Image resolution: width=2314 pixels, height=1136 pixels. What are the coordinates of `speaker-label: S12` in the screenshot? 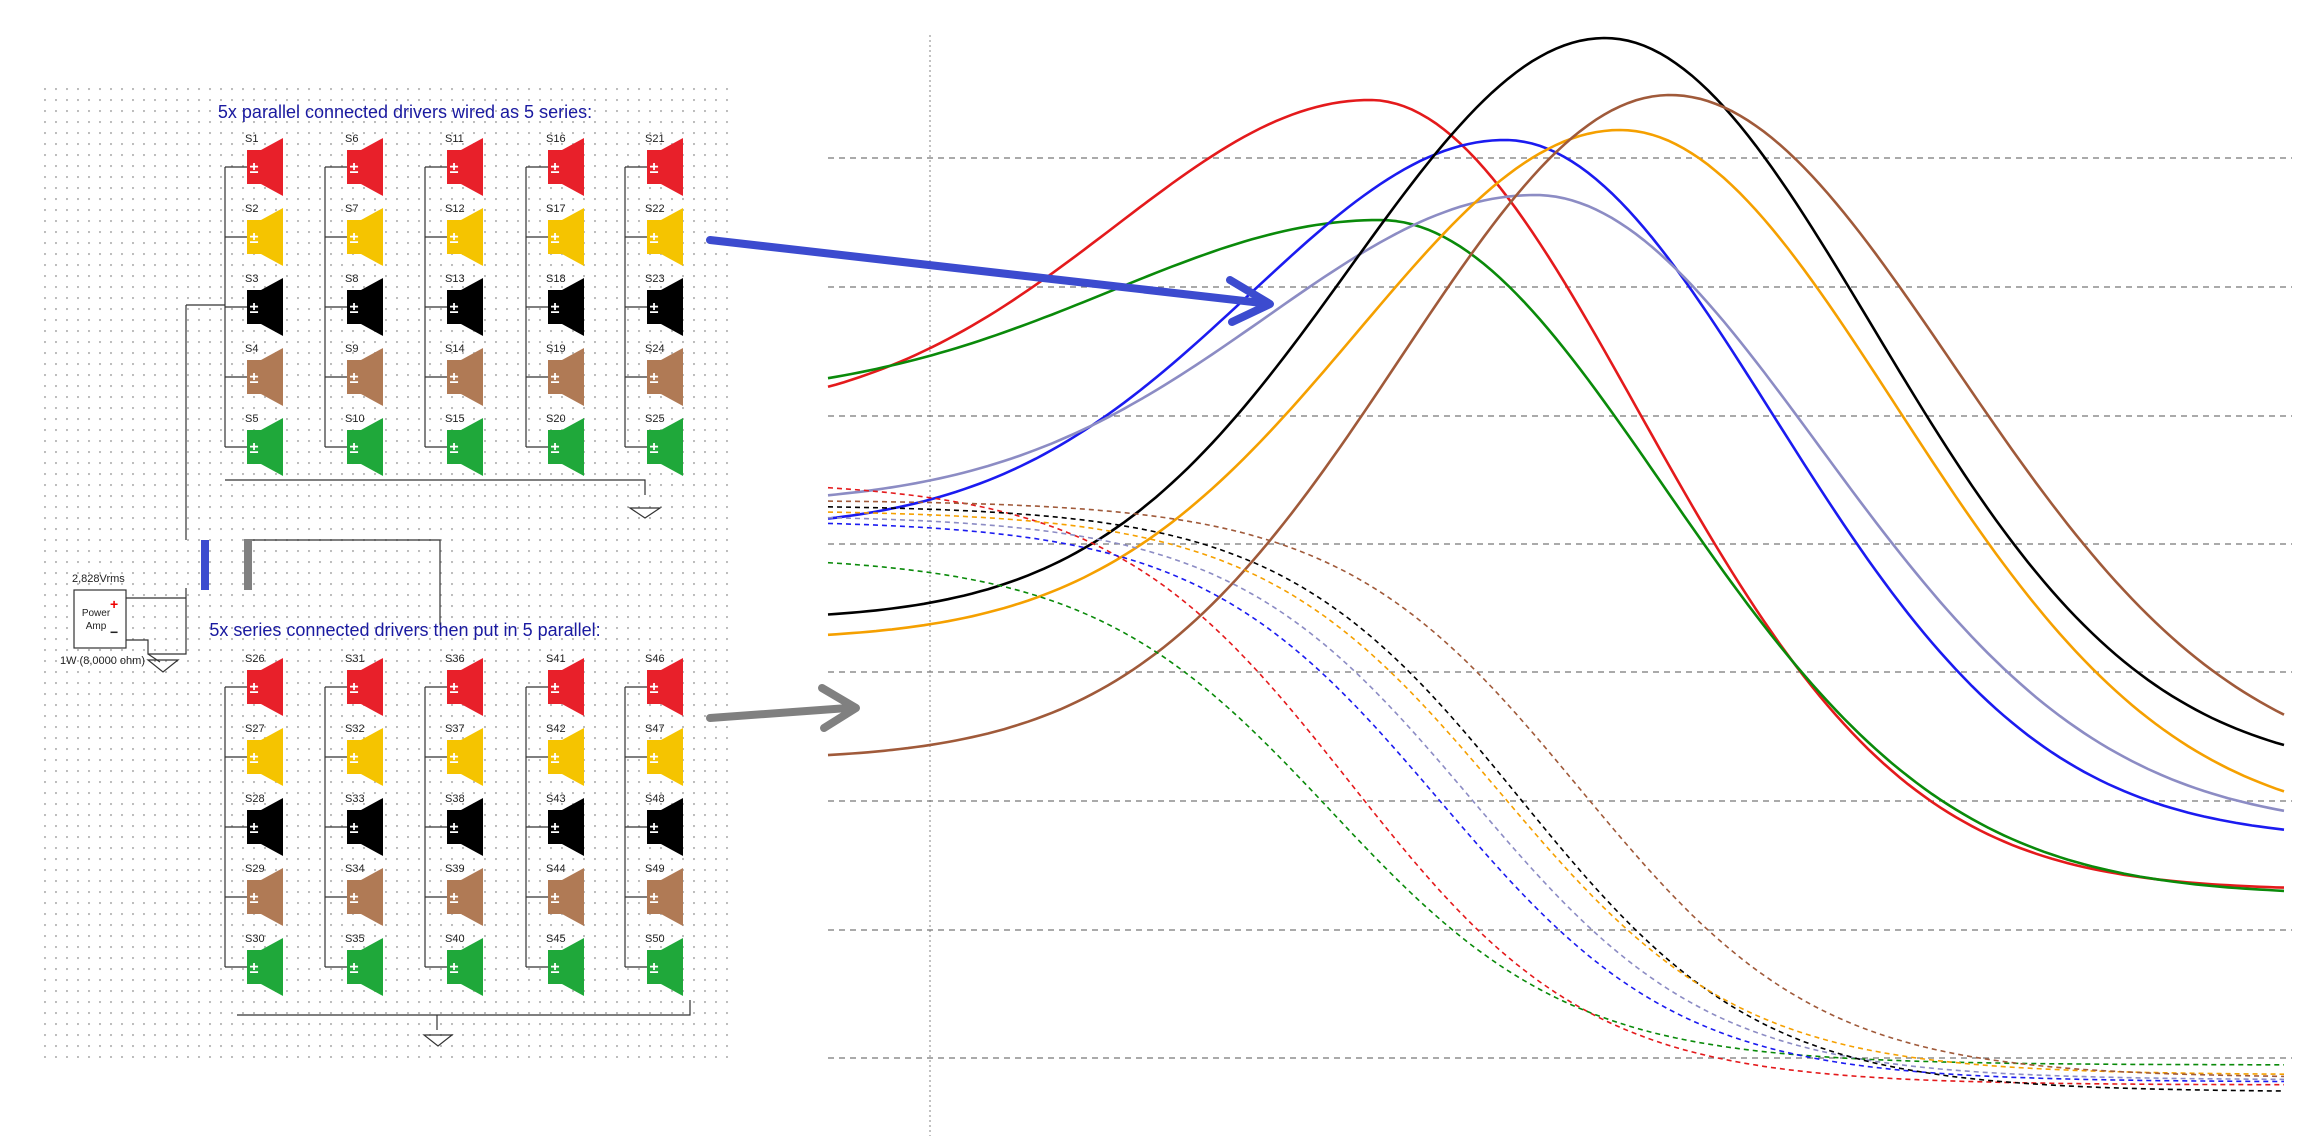 It's located at (455, 209).